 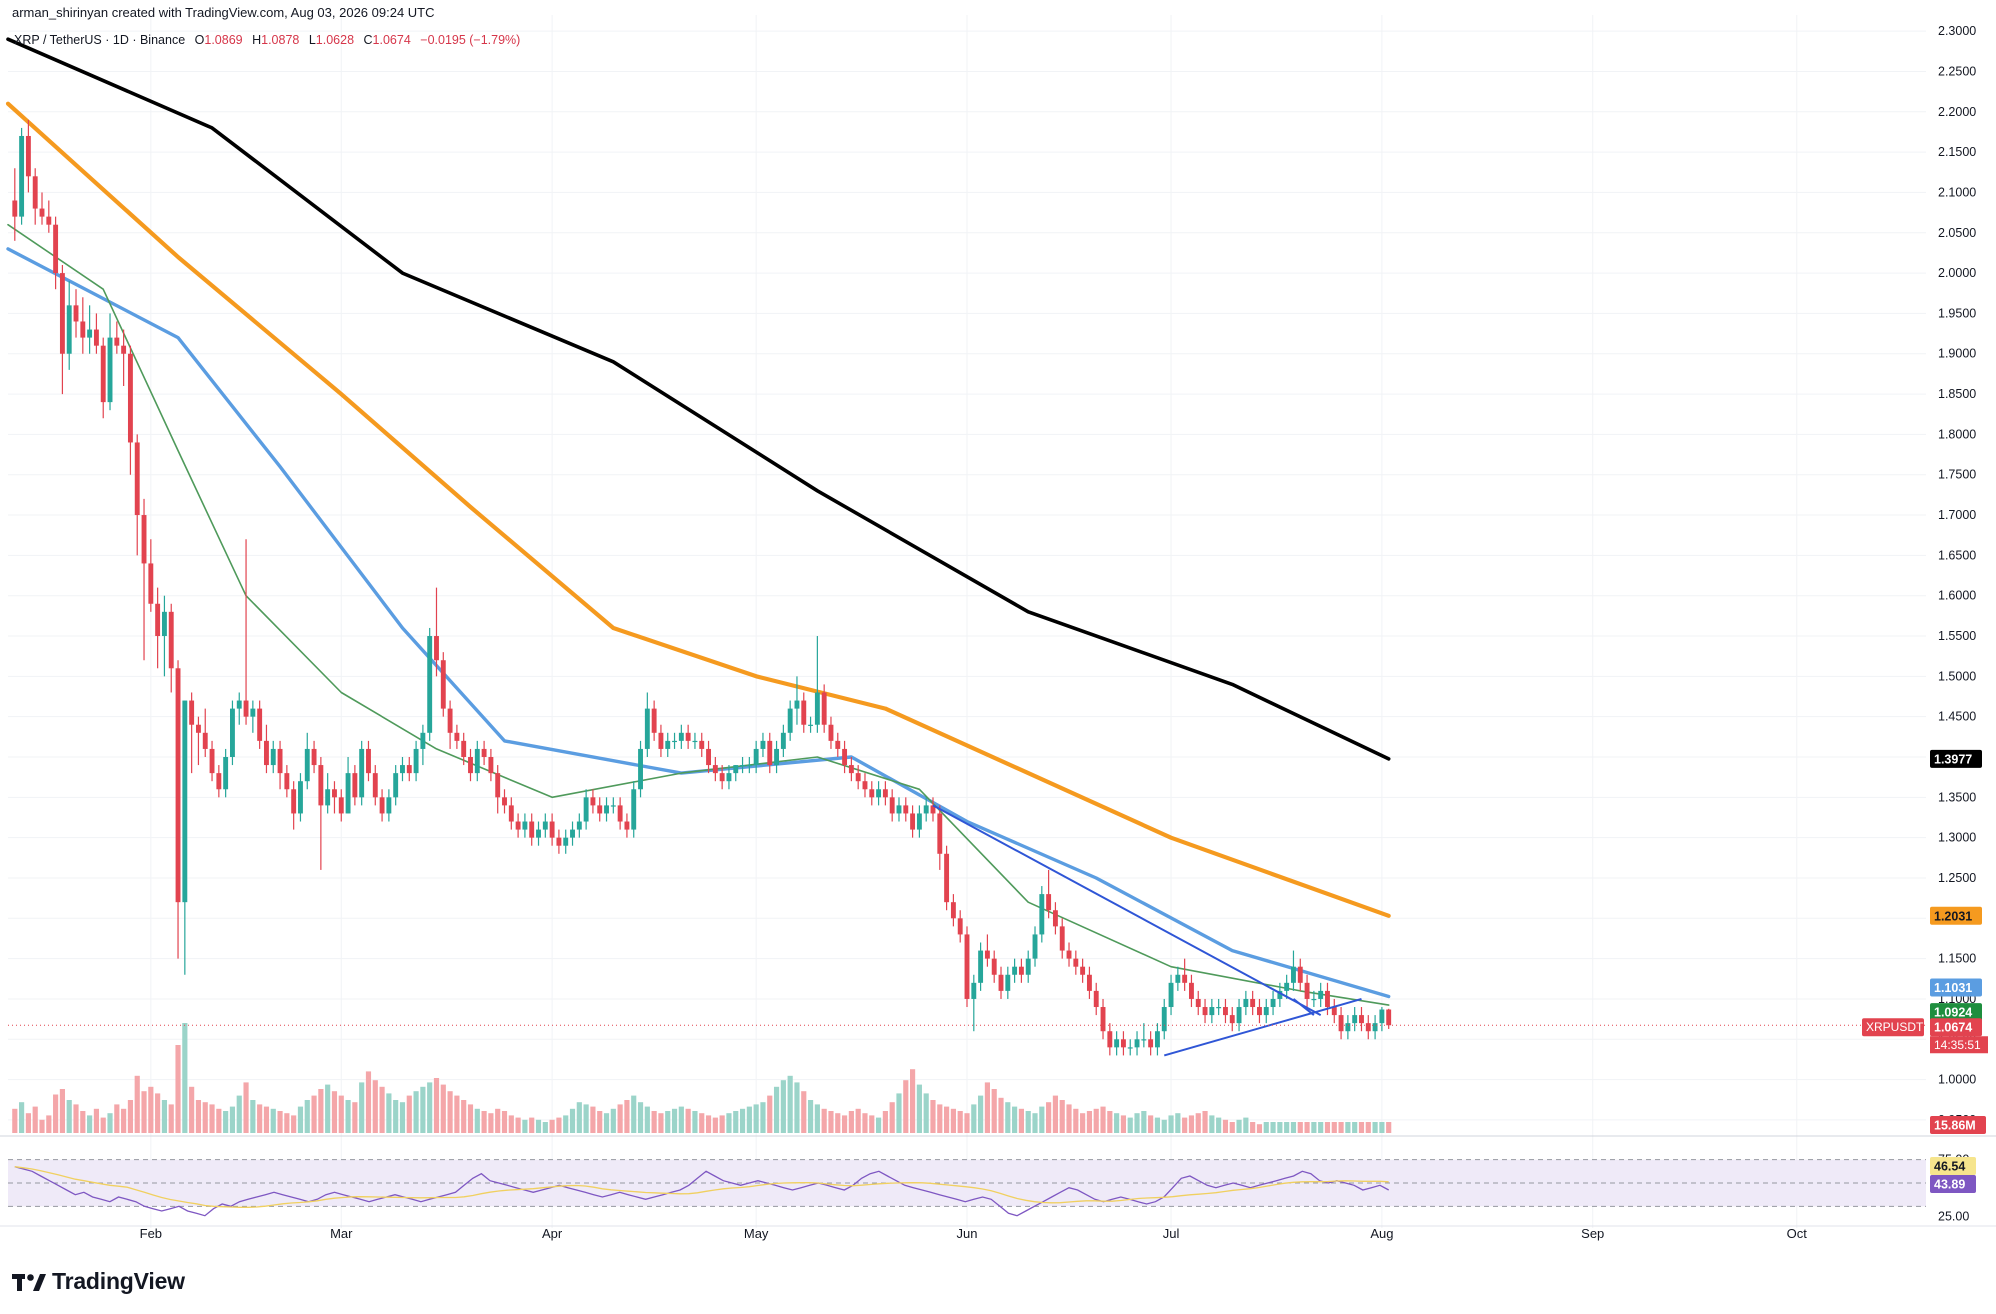 What do you see at coordinates (1953, 1013) in the screenshot?
I see `price-label: 1.0924` at bounding box center [1953, 1013].